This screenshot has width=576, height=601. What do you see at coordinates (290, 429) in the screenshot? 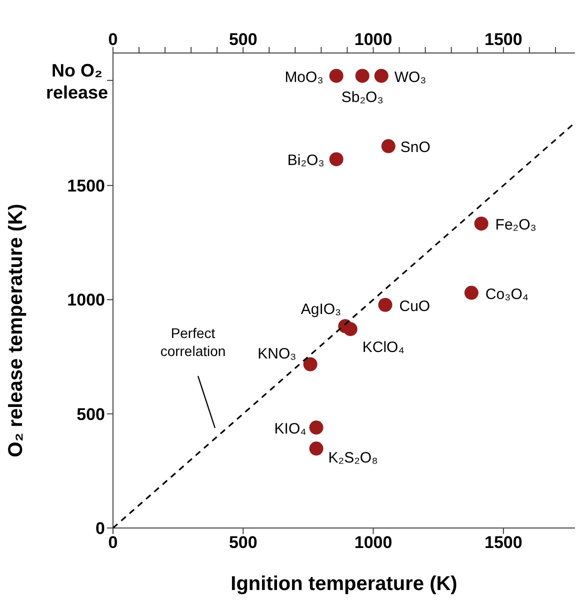
I see `annotation: KIO₄` at bounding box center [290, 429].